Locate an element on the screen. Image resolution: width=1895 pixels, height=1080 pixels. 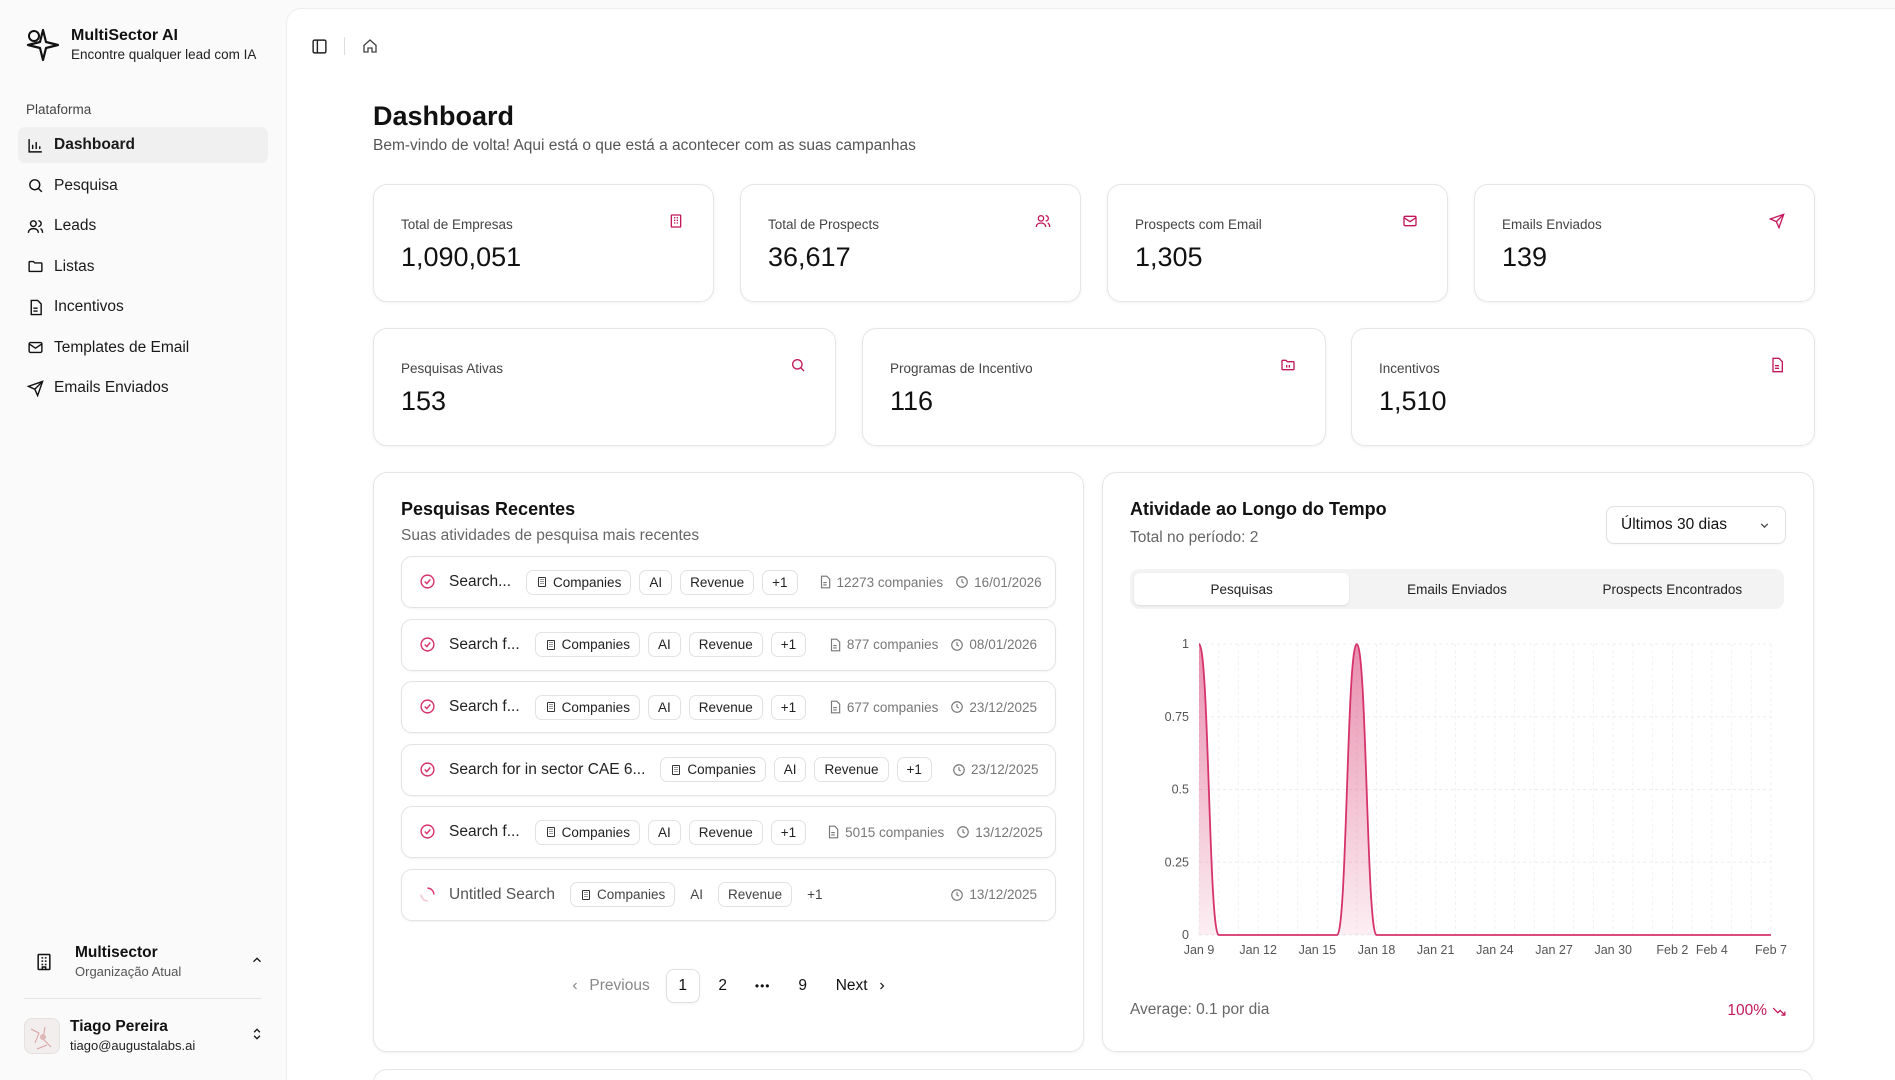
tab-emails-enviados: Emails Enviados is located at coordinates (1457, 589).